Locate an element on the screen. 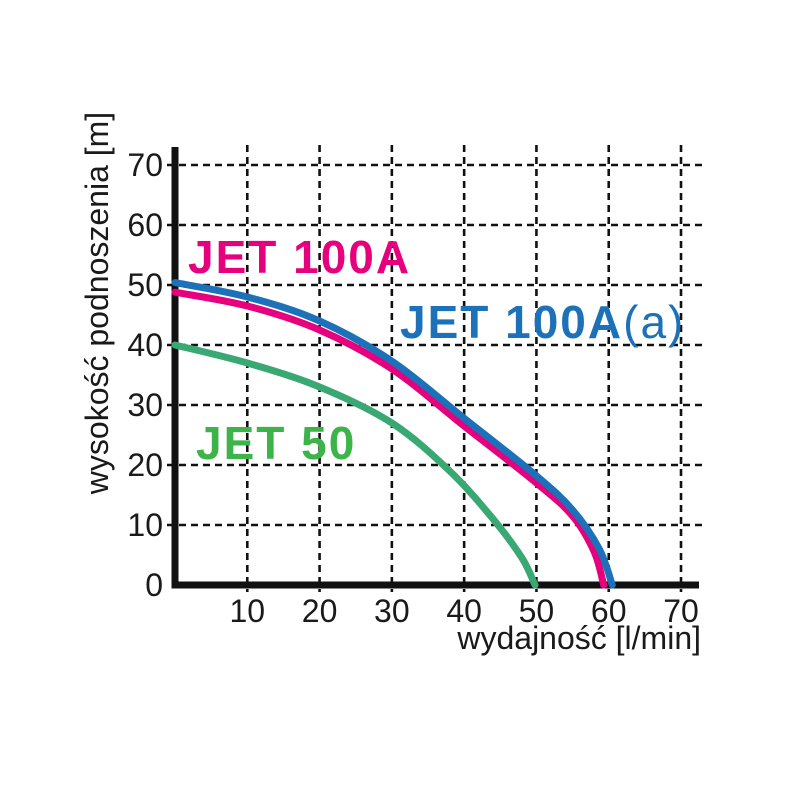 The height and width of the screenshot is (800, 800). series-label-jet-100a-a: JET 100A(a) is located at coordinates (542, 322).